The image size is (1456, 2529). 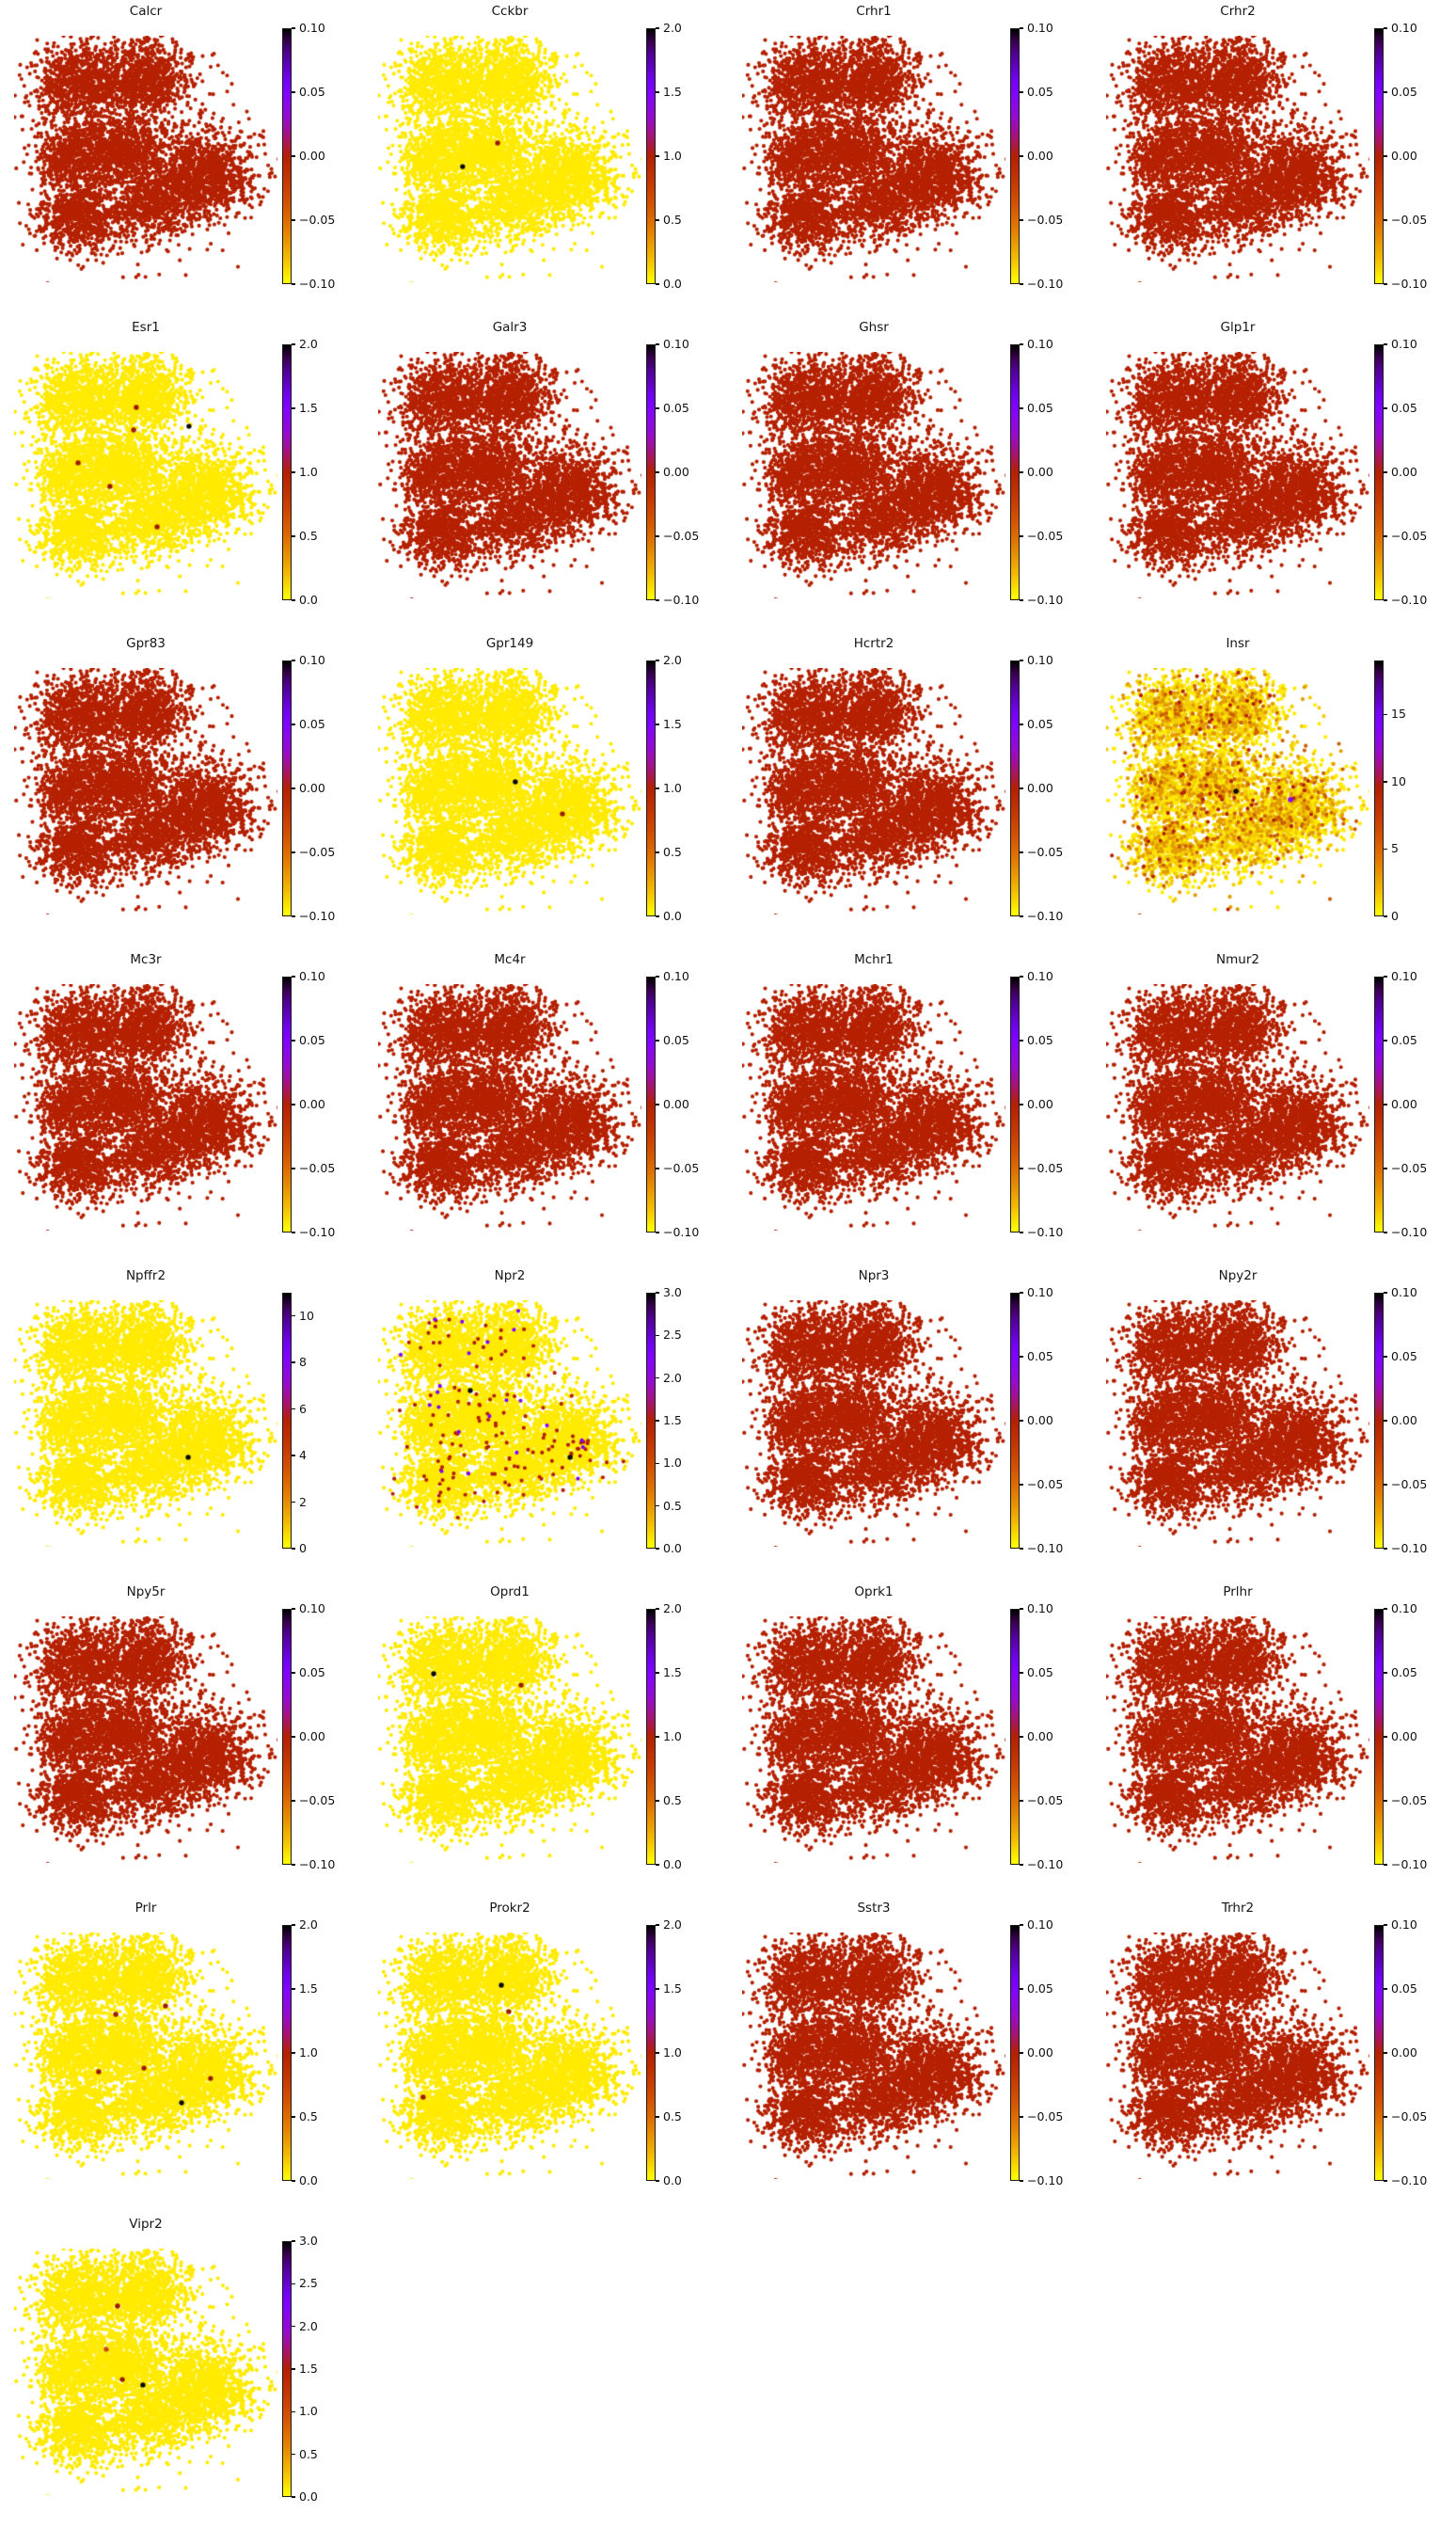 I want to click on colorbar-tick-label: 2.5, so click(x=672, y=1335).